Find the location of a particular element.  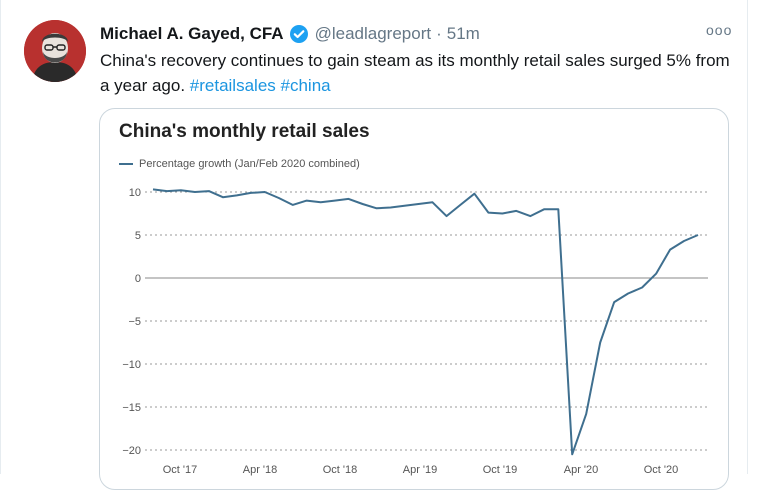

y-tick-label: −20 is located at coordinates (131, 451).